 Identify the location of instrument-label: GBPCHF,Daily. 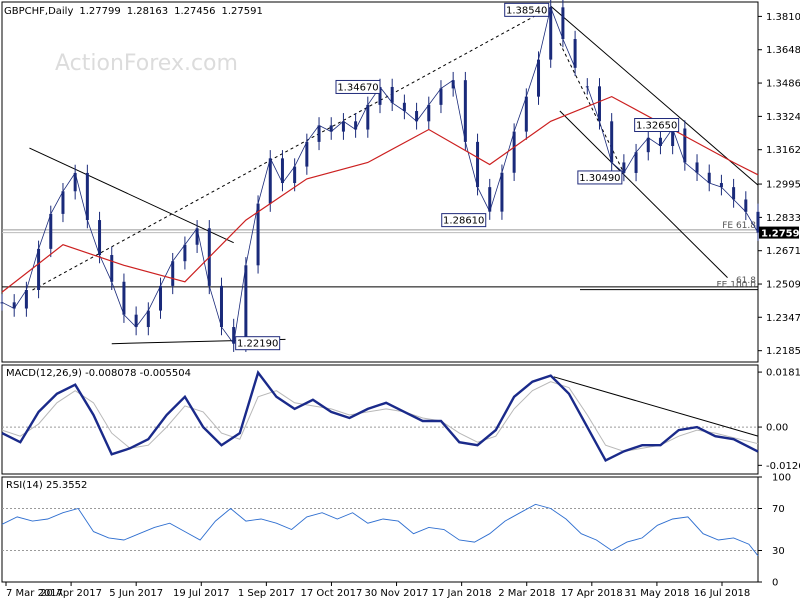
(38, 11).